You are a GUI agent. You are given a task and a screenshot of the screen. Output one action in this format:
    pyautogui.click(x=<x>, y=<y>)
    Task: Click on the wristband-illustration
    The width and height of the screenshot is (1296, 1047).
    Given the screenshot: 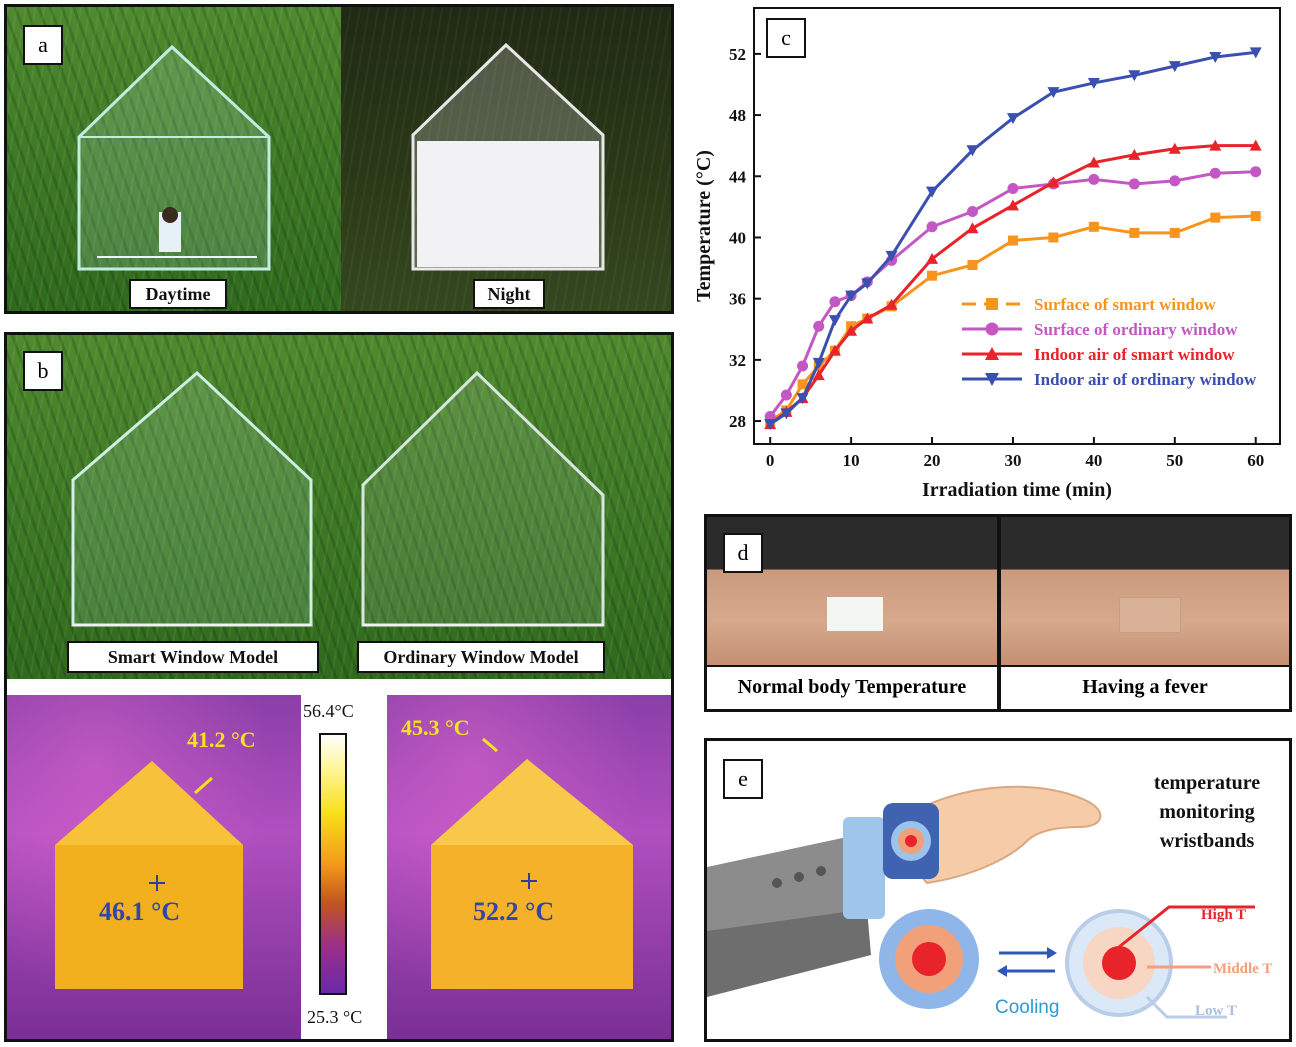 What is the action you would take?
    pyautogui.click(x=981, y=902)
    